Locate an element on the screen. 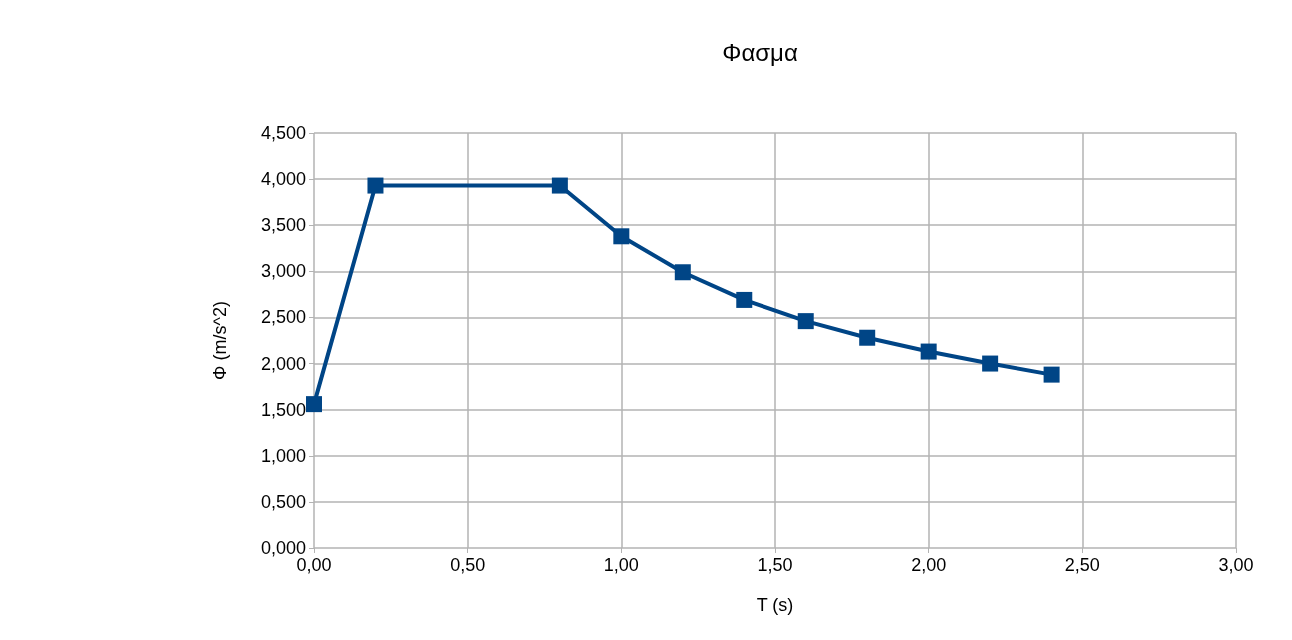 The width and height of the screenshot is (1292, 640). x-axis-title: T (s) is located at coordinates (775, 605).